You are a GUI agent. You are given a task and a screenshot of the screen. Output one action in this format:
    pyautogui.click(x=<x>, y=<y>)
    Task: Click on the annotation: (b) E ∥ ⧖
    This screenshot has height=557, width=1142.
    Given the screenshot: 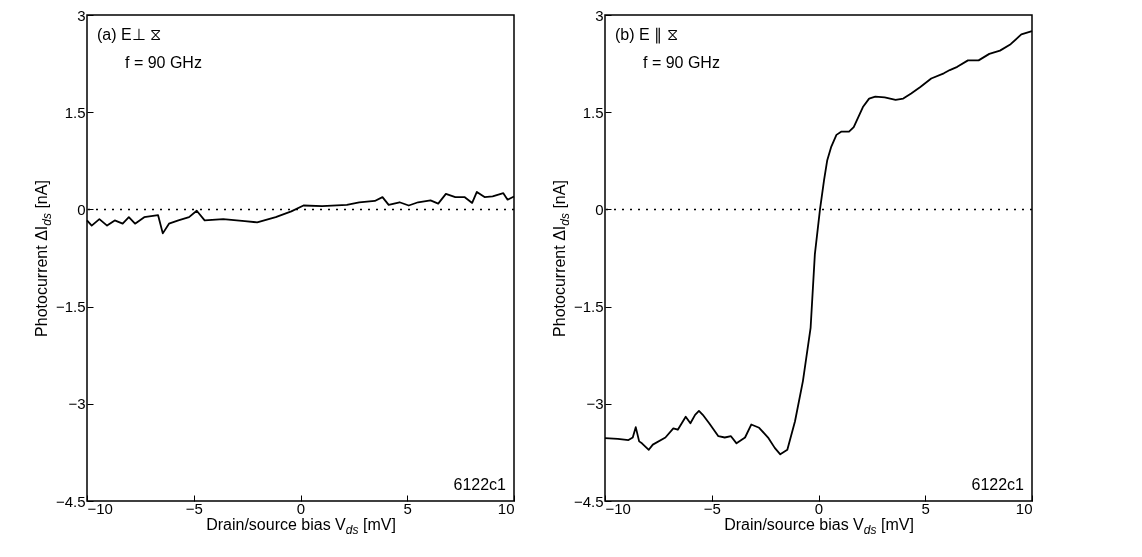 What is the action you would take?
    pyautogui.click(x=646, y=35)
    